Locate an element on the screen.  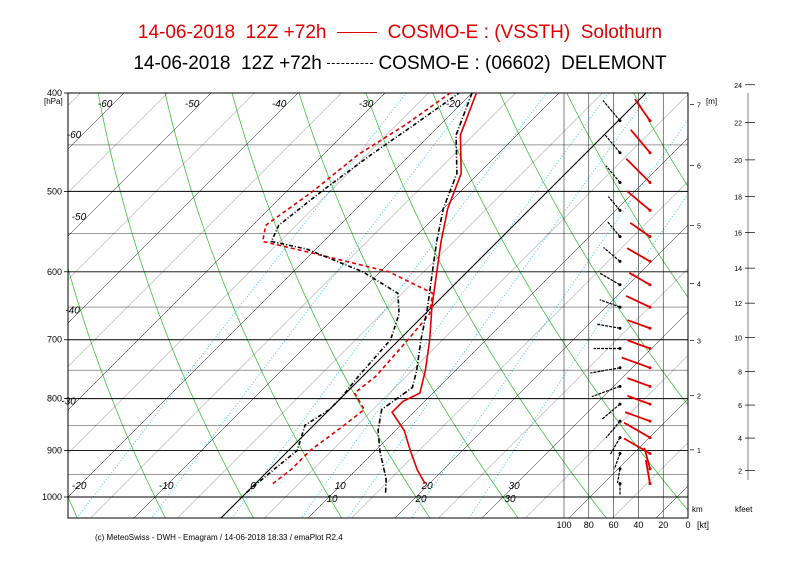
km-tick-label: 7 is located at coordinates (699, 105).